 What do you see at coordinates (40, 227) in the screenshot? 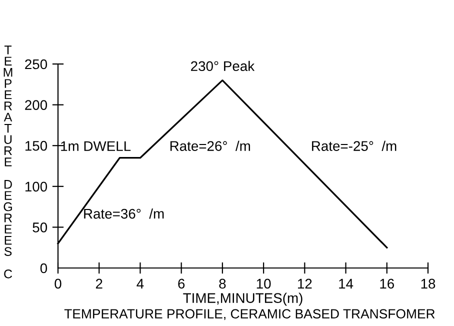
I see `y-tick-label: 50` at bounding box center [40, 227].